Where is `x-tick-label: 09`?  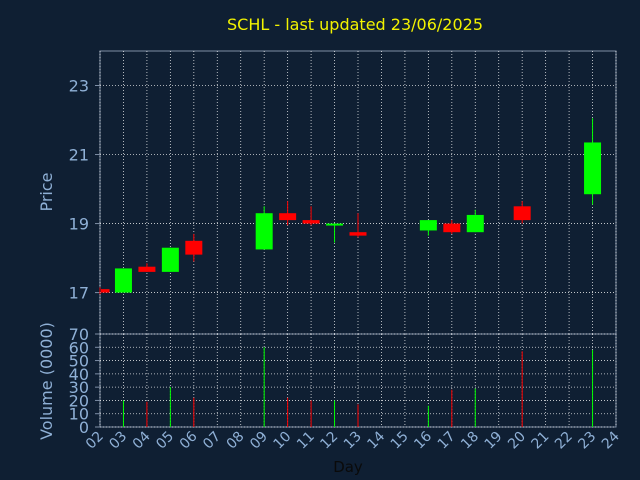 x-tick-label: 09 is located at coordinates (259, 441).